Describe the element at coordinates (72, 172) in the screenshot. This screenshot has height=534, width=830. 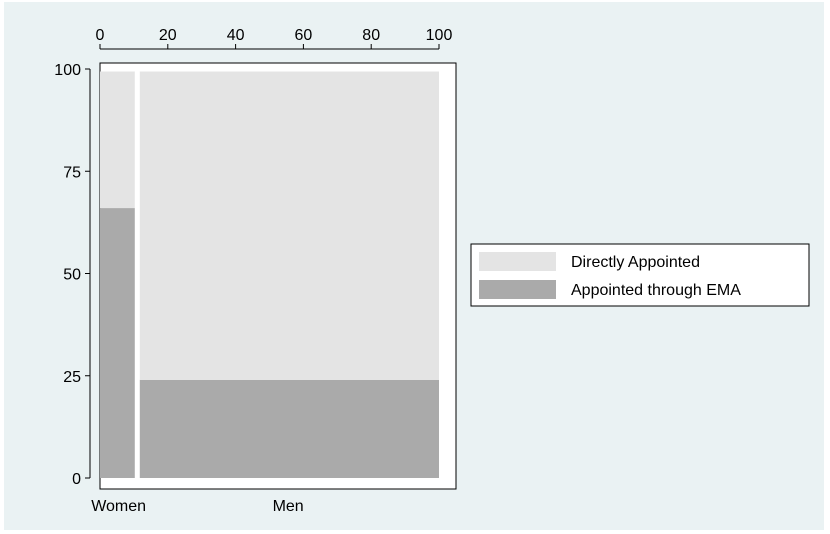
I see `left-tick-label: 75` at that location.